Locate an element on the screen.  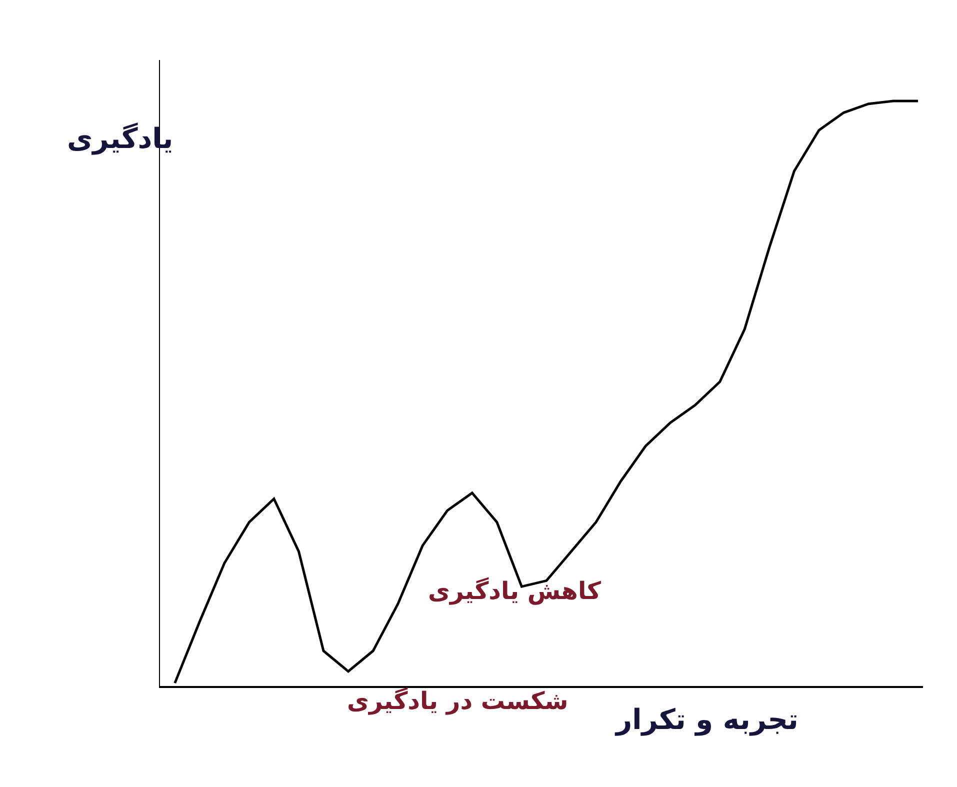
text: شکست در یادگیری is located at coordinates (457, 701).